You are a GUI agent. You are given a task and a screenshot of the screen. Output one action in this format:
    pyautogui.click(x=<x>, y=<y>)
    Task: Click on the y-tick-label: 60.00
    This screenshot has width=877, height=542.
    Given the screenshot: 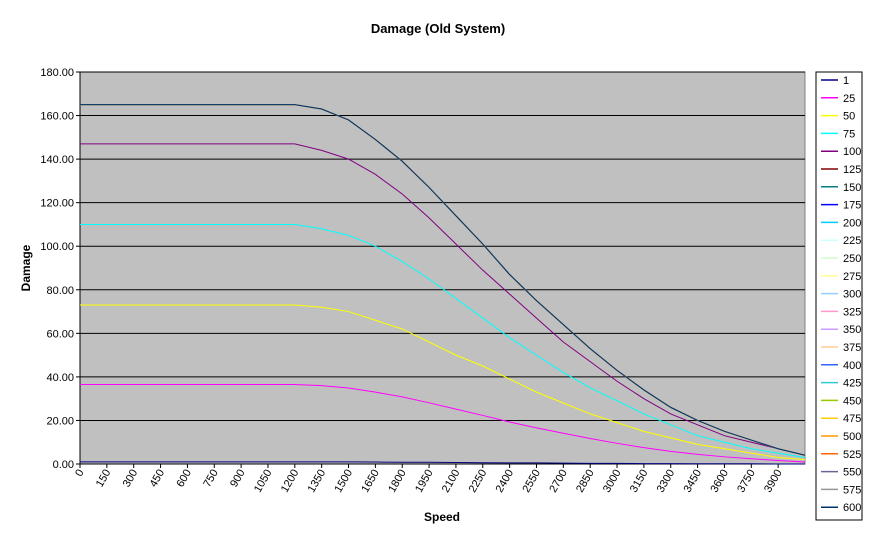 What is the action you would take?
    pyautogui.click(x=60, y=334)
    